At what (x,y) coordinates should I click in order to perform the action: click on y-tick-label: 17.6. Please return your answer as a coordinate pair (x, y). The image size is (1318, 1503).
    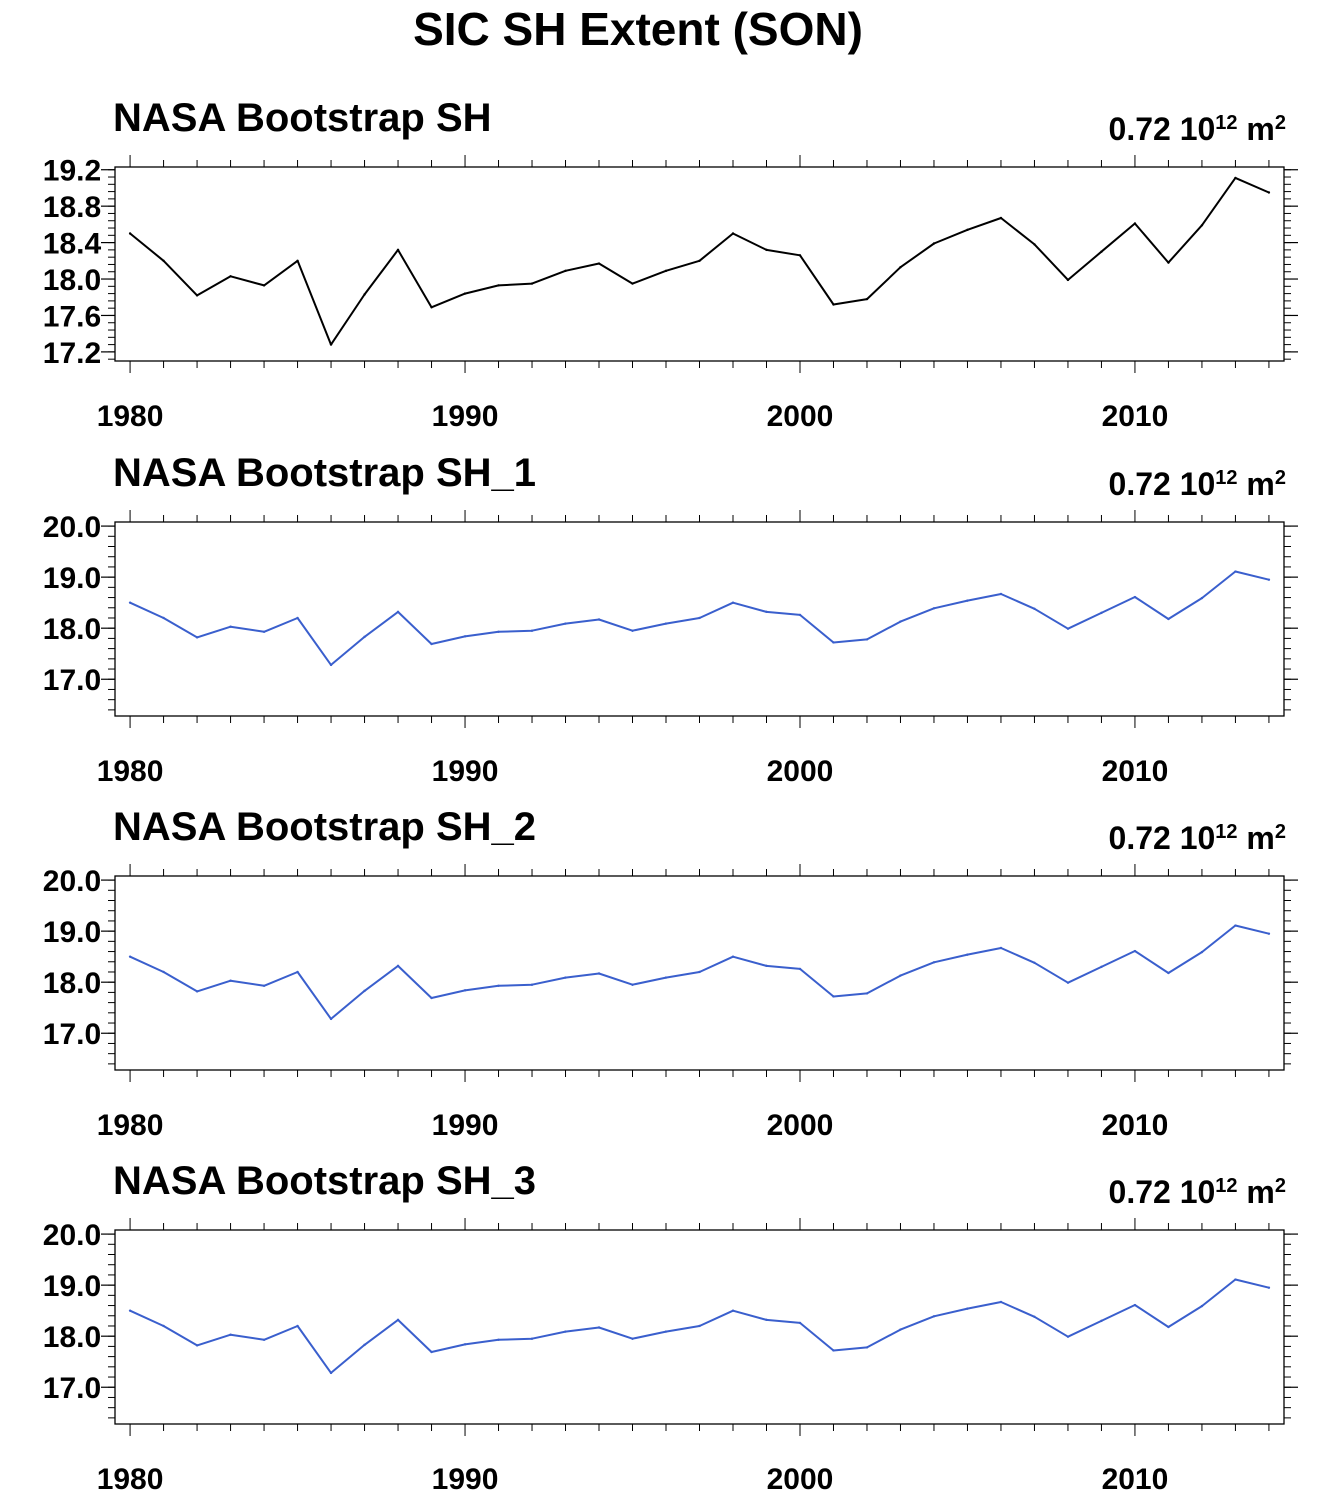
    Looking at the image, I should click on (72, 316).